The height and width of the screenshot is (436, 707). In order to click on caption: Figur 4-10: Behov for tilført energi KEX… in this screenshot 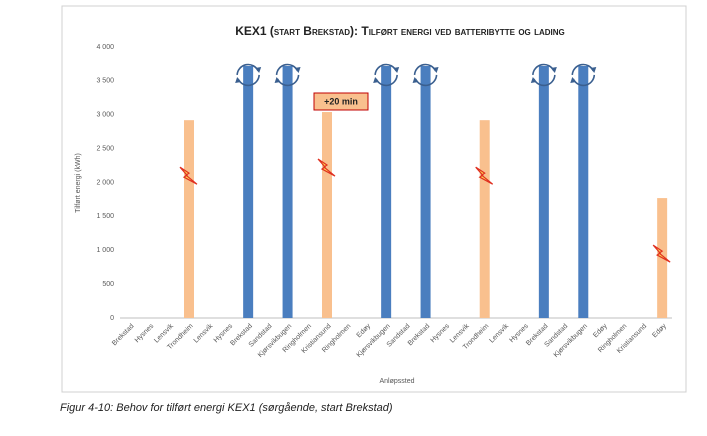, I will do `click(226, 408)`.